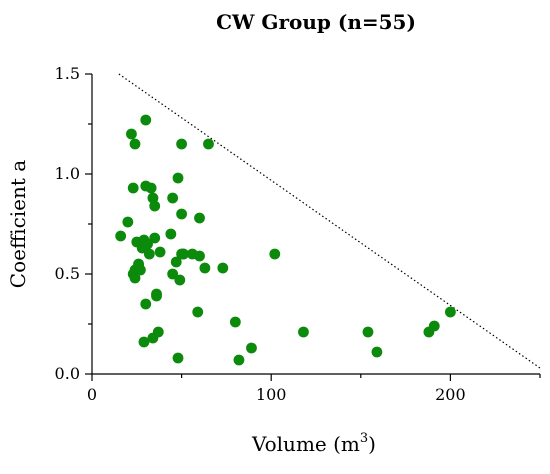 Image resolution: width=550 pixels, height=474 pixels. I want to click on y-tick-label: 0.5, so click(67, 273).